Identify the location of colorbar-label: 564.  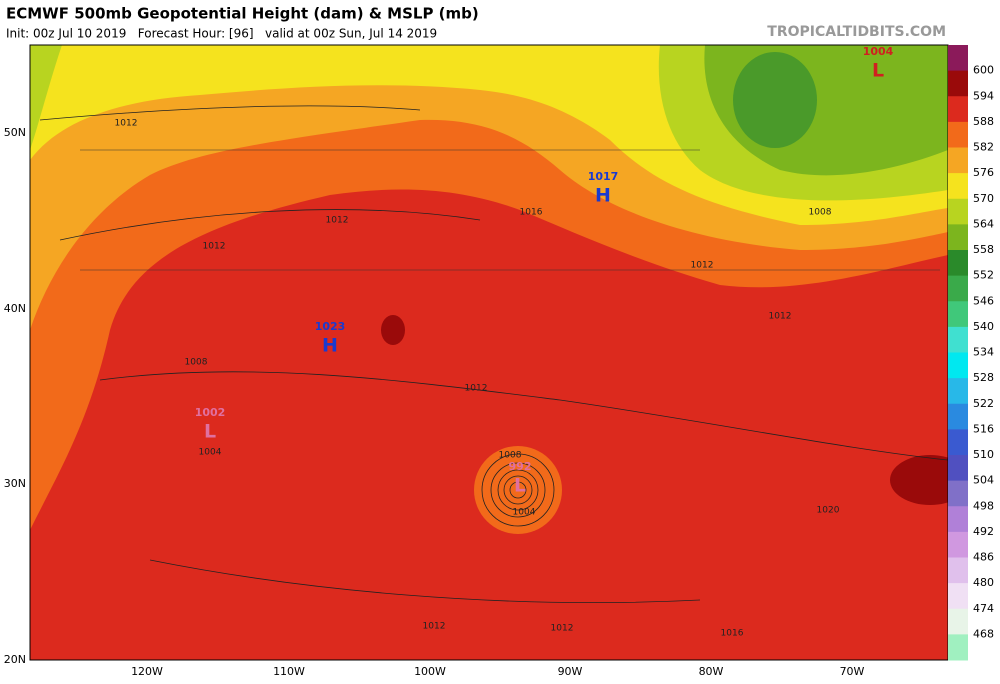
(983, 223).